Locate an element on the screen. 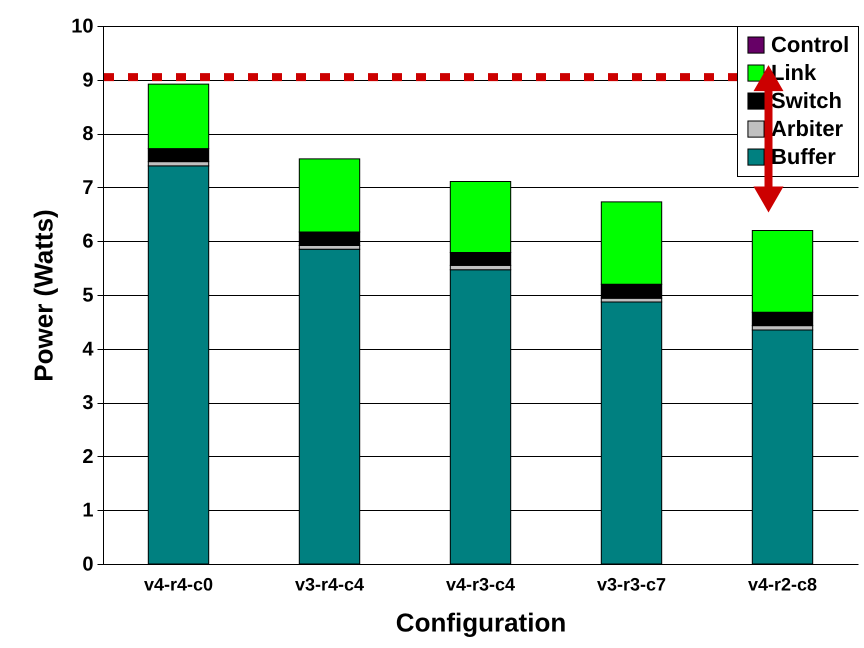  x-tick-label: v4-r3-c4 is located at coordinates (481, 584).